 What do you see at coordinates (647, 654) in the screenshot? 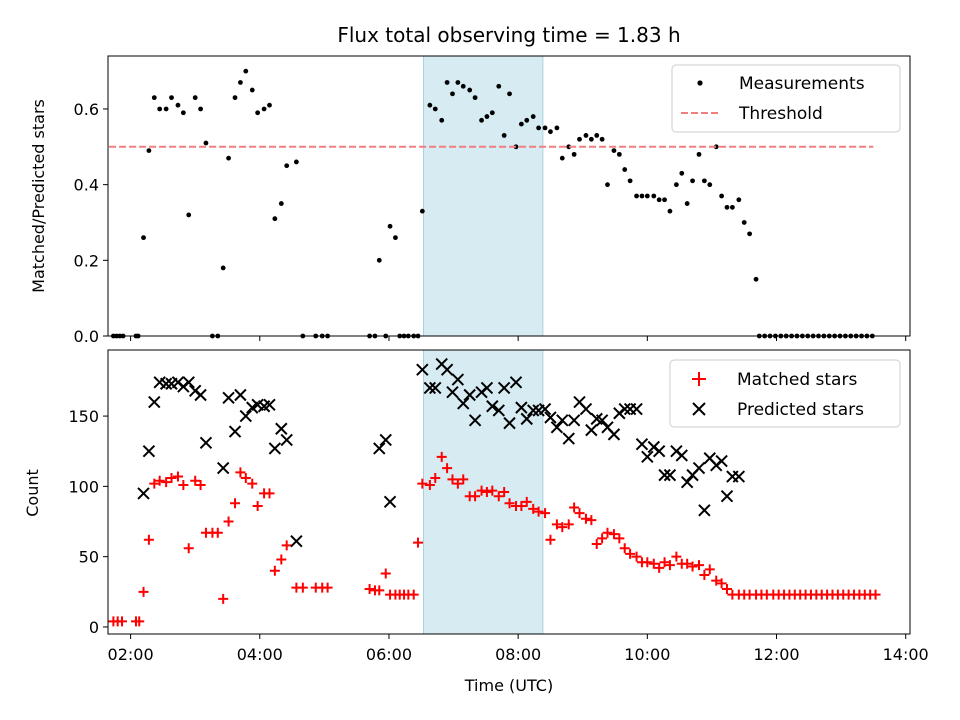
I see `x-tick-label: 10:00` at bounding box center [647, 654].